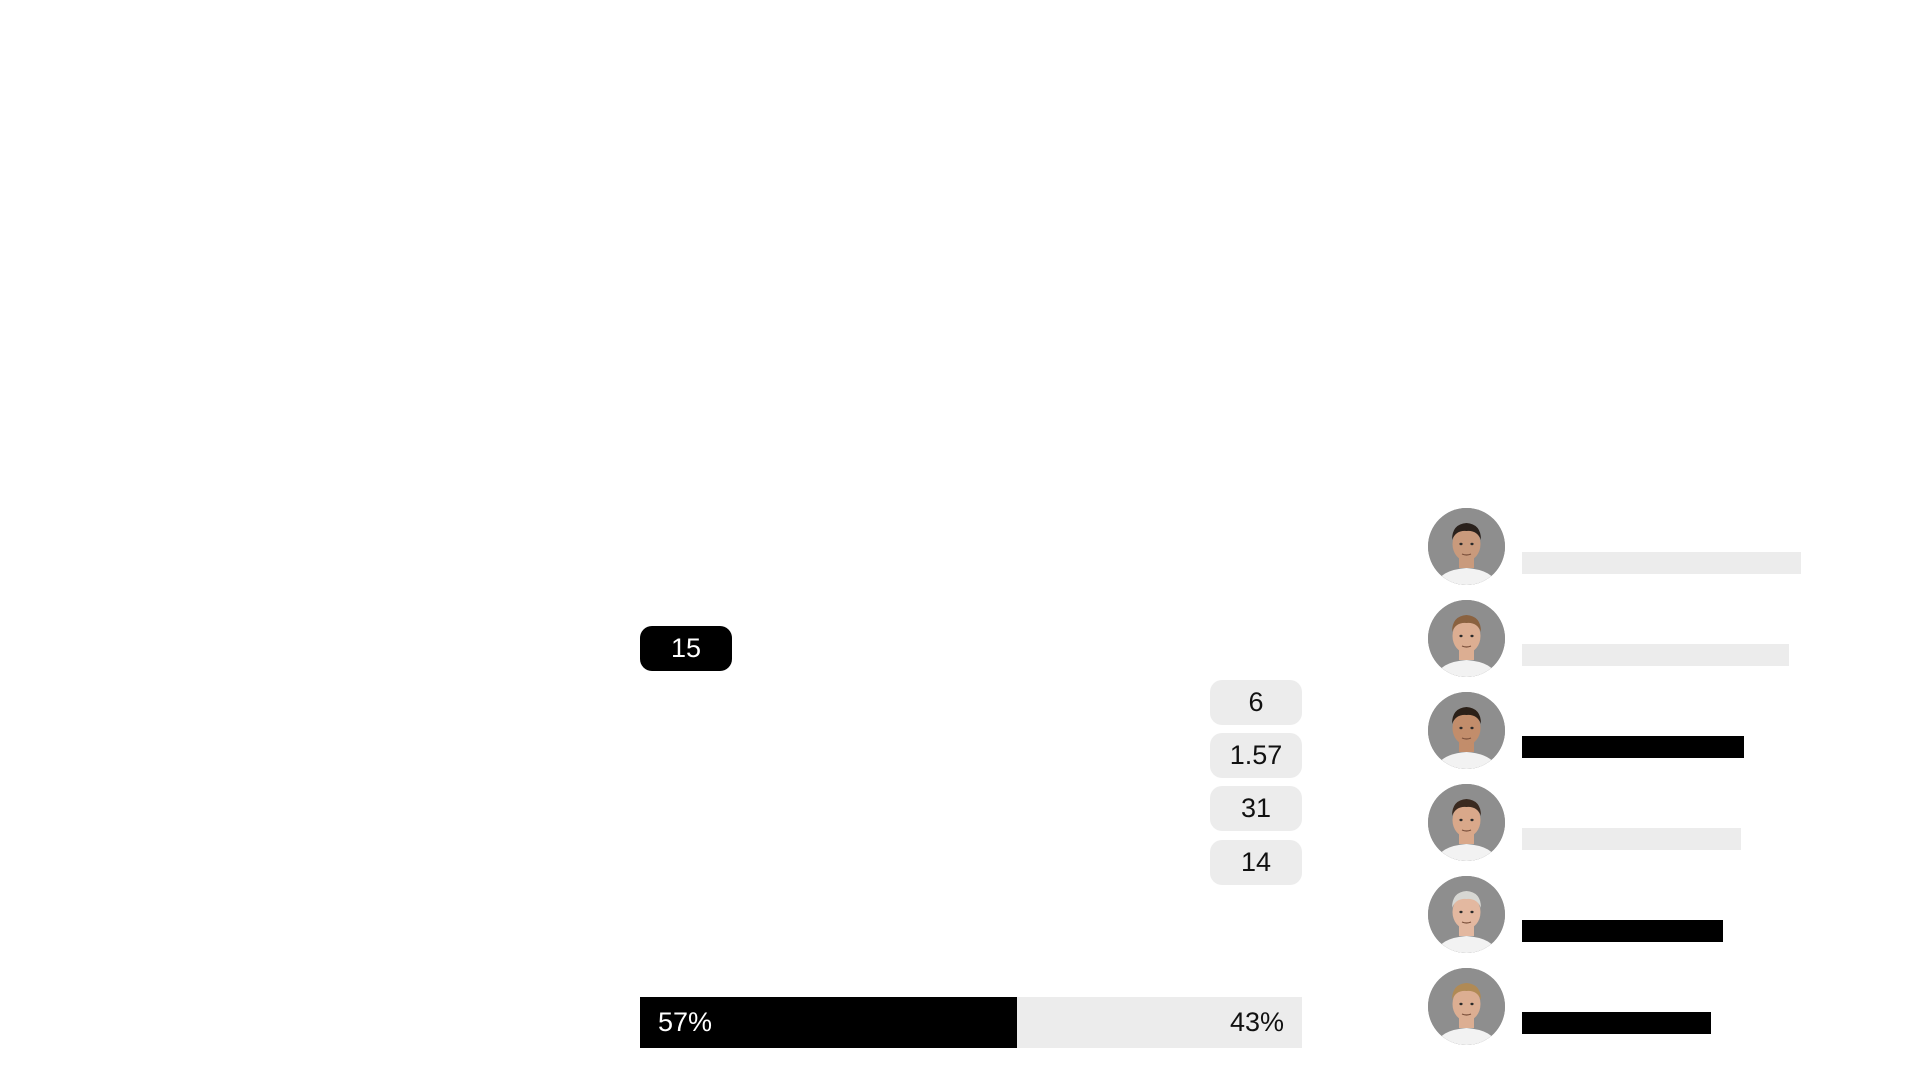 The image size is (1920, 1080). Describe the element at coordinates (1159, 1022) in the screenshot. I see `possession-right-segment: 43%` at that location.